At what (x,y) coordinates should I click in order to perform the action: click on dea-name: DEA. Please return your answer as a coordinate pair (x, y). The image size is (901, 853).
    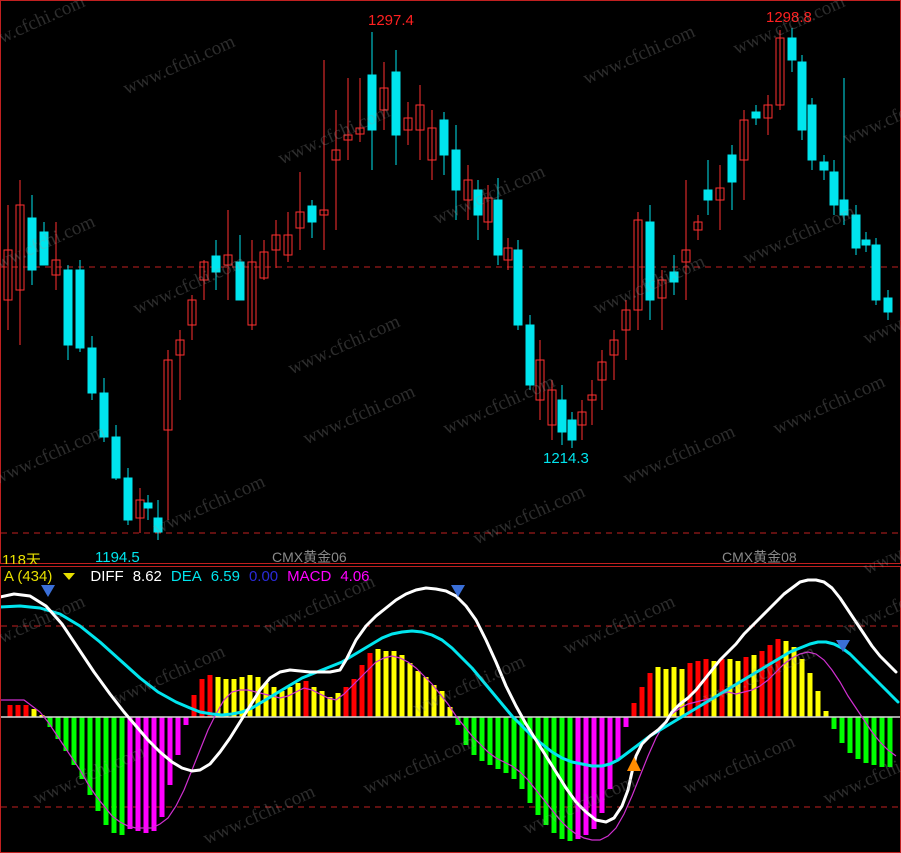
    Looking at the image, I should click on (186, 576).